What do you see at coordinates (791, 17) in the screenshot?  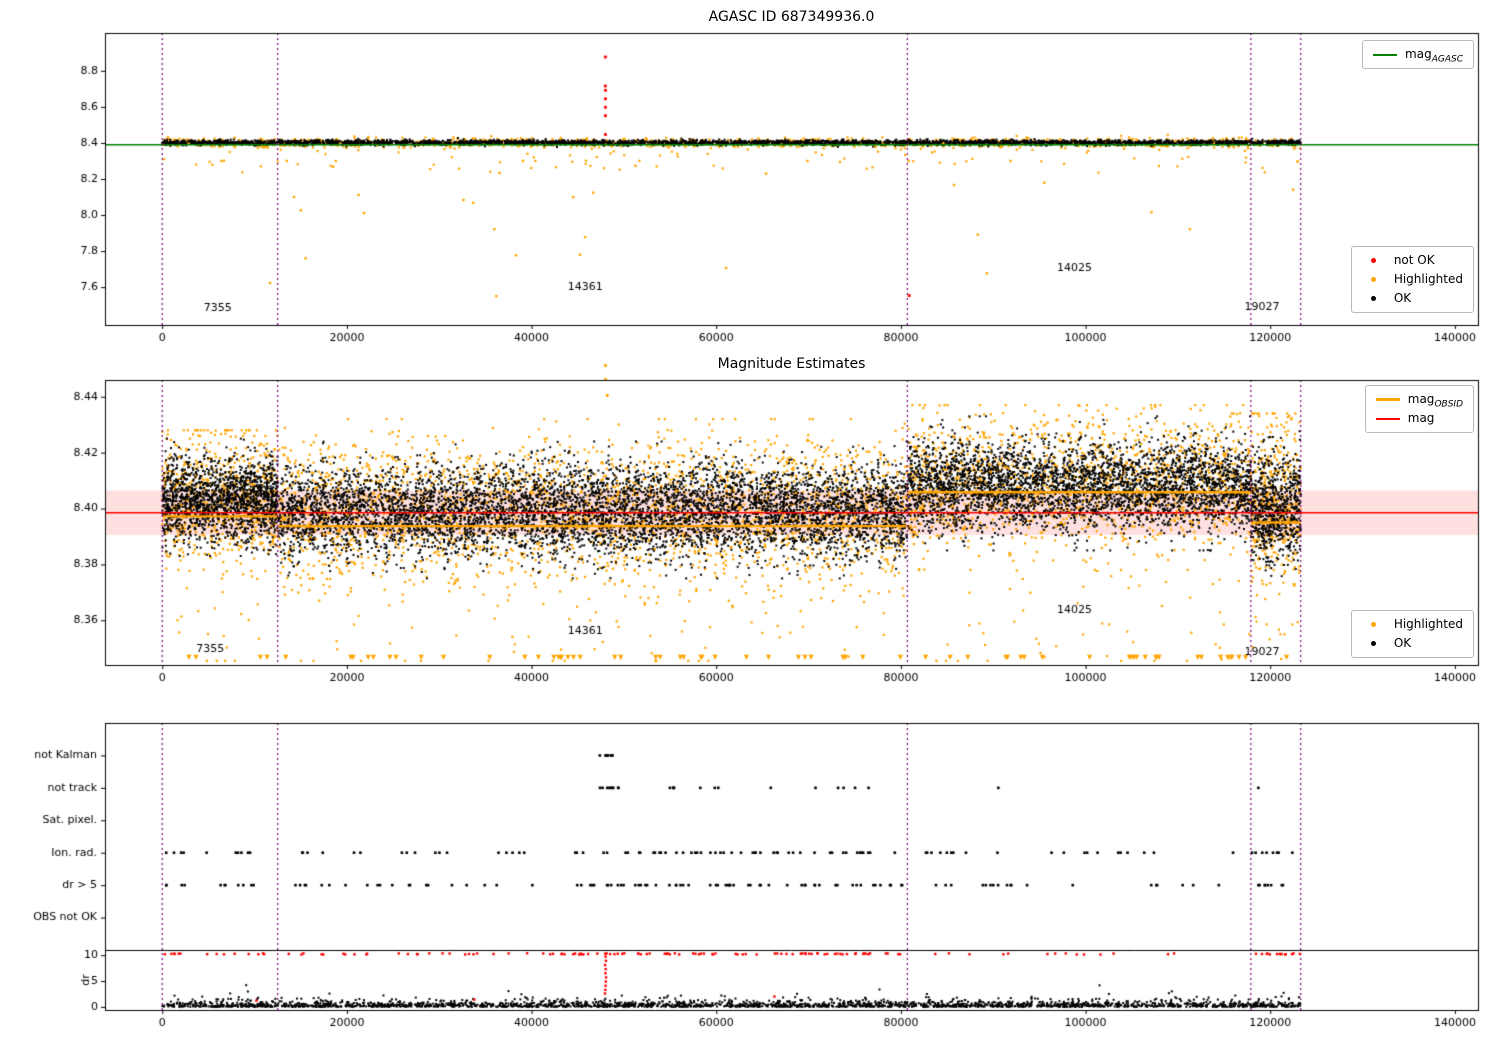 I see `chart1-title: AGASC ID 687349936.0` at bounding box center [791, 17].